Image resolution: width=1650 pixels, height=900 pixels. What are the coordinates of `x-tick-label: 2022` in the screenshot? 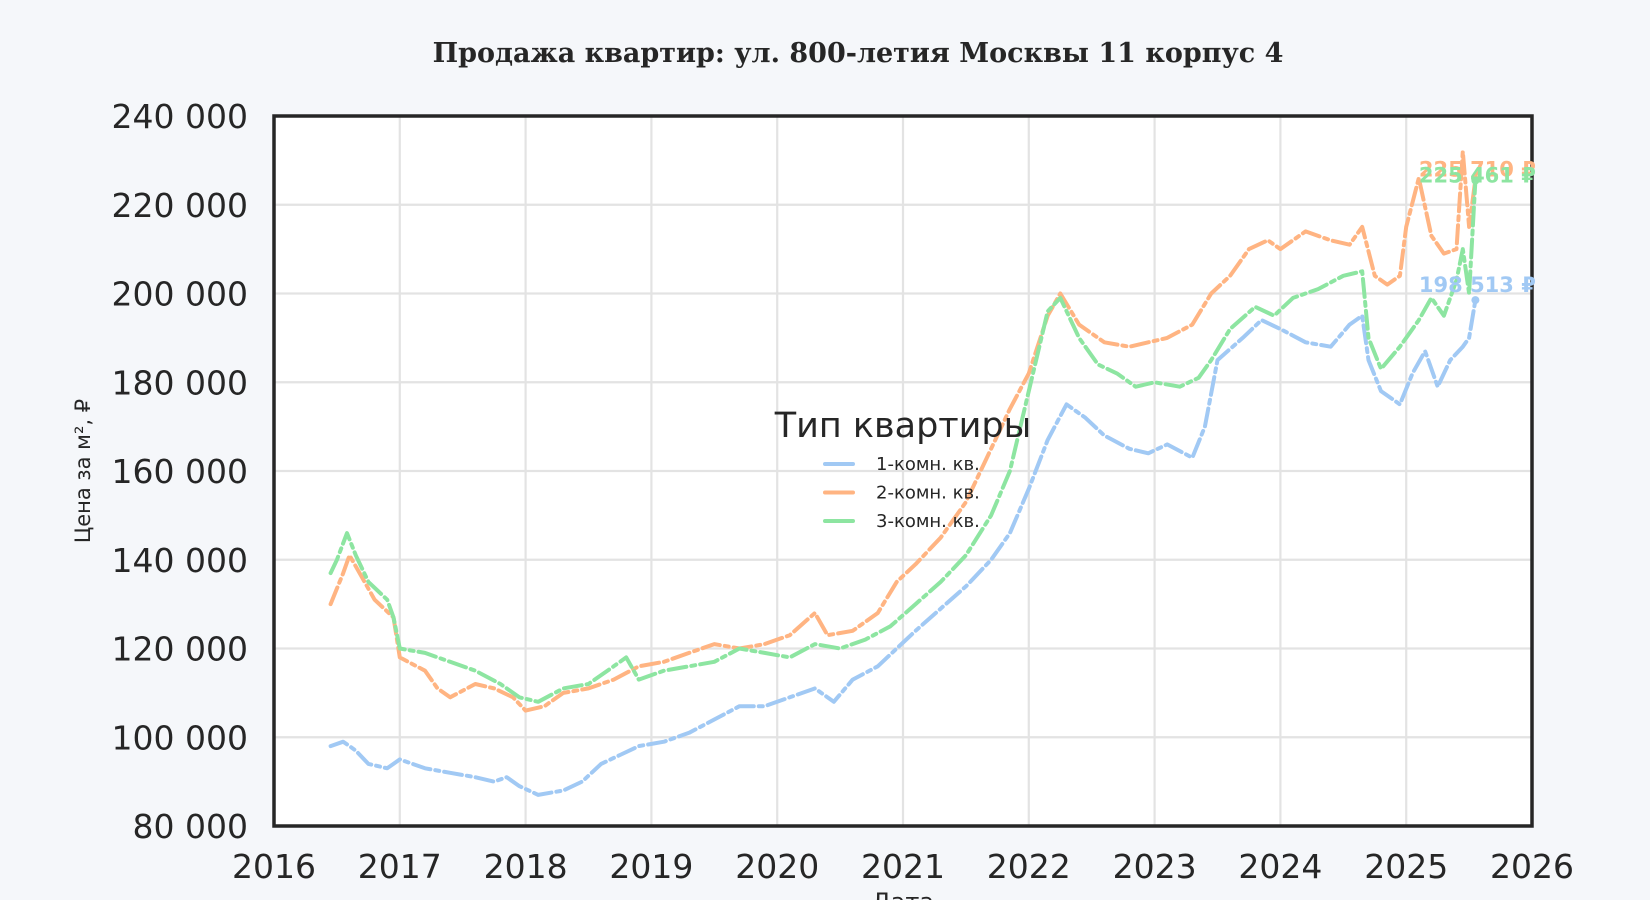 It's located at (1029, 866).